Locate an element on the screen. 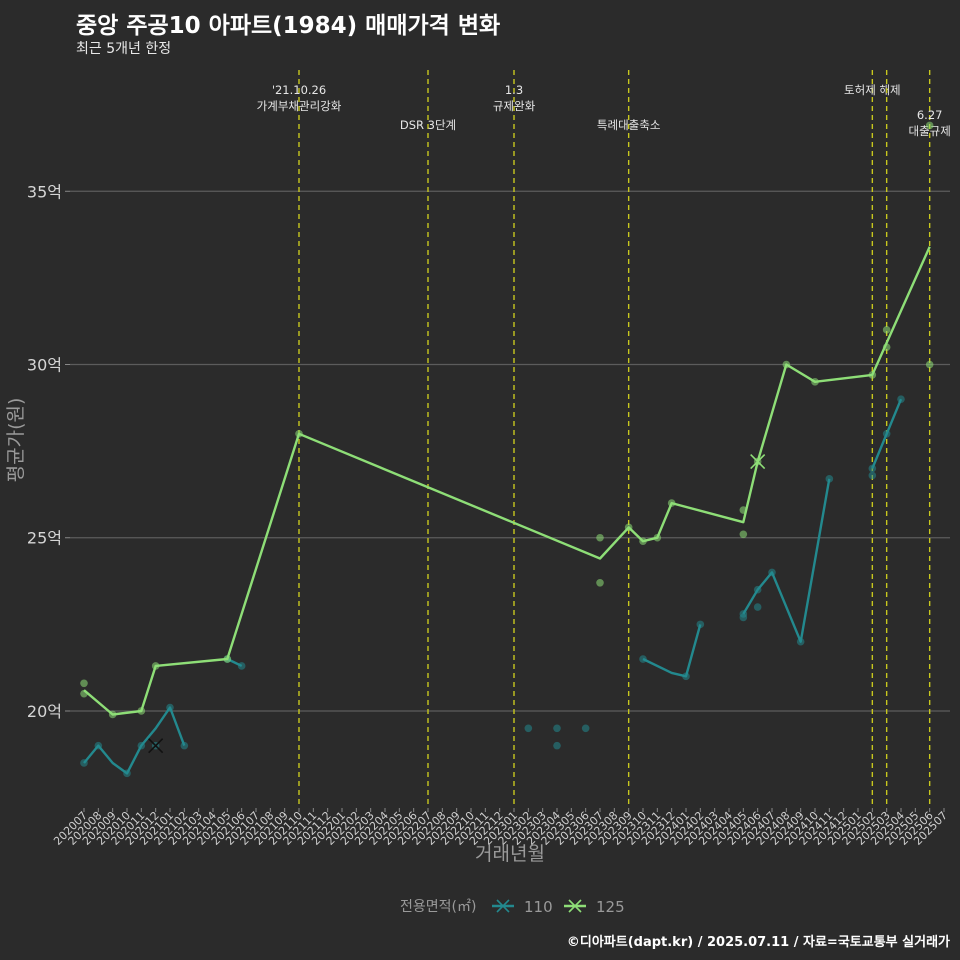 The width and height of the screenshot is (960, 960). legend-title: 전용면적(㎡) is located at coordinates (438, 907).